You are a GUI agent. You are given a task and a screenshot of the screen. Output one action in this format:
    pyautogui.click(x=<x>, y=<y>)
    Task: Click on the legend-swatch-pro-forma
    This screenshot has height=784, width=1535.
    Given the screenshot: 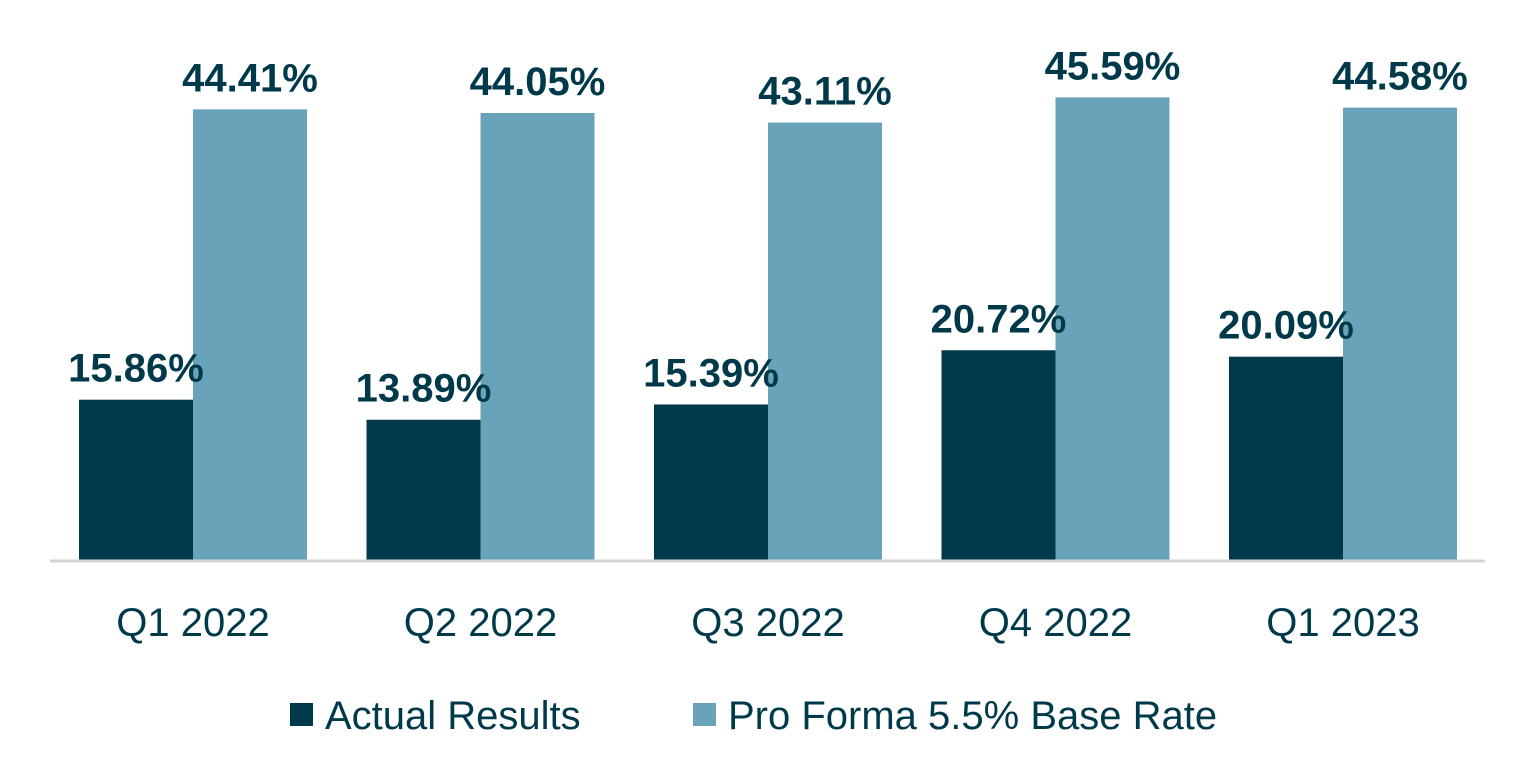 What is the action you would take?
    pyautogui.click(x=704, y=714)
    